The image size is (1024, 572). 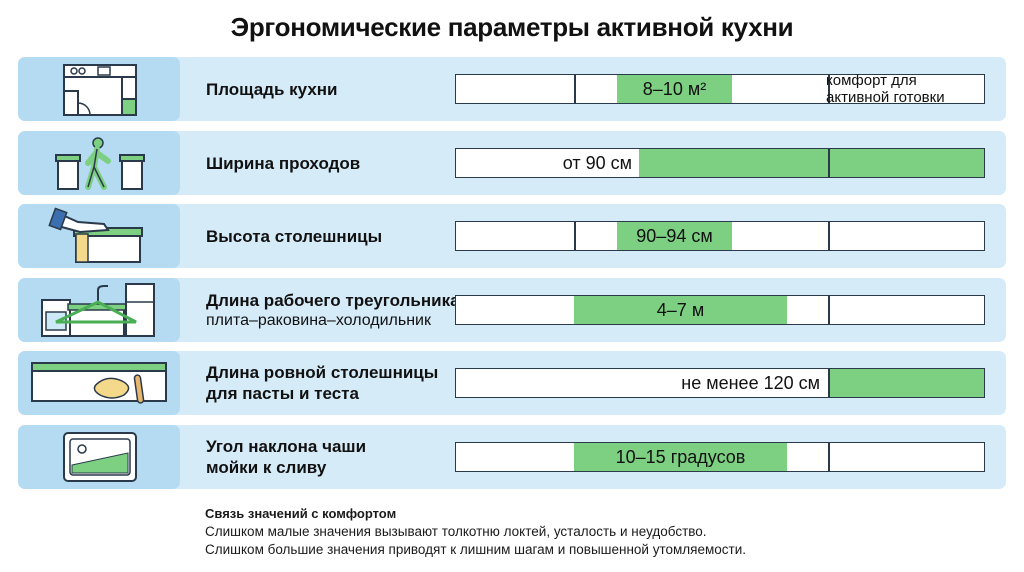 I want to click on hand-countertop-icon, so click(x=99, y=236).